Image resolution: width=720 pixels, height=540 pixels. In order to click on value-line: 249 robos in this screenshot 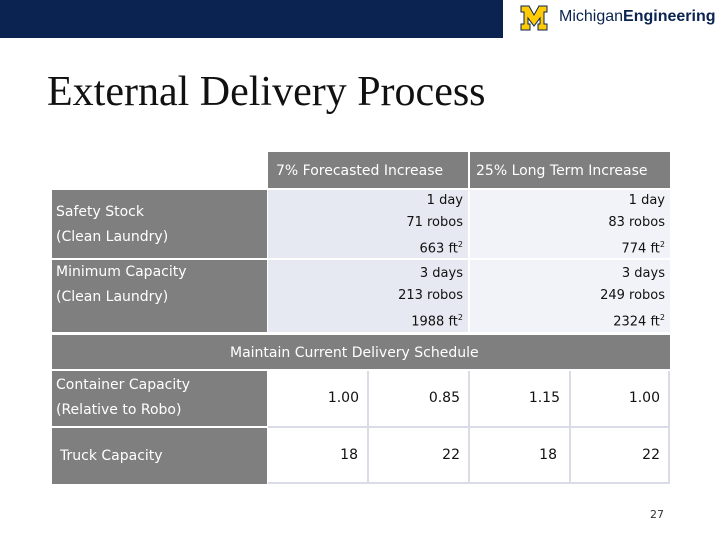, I will do `click(632, 295)`.